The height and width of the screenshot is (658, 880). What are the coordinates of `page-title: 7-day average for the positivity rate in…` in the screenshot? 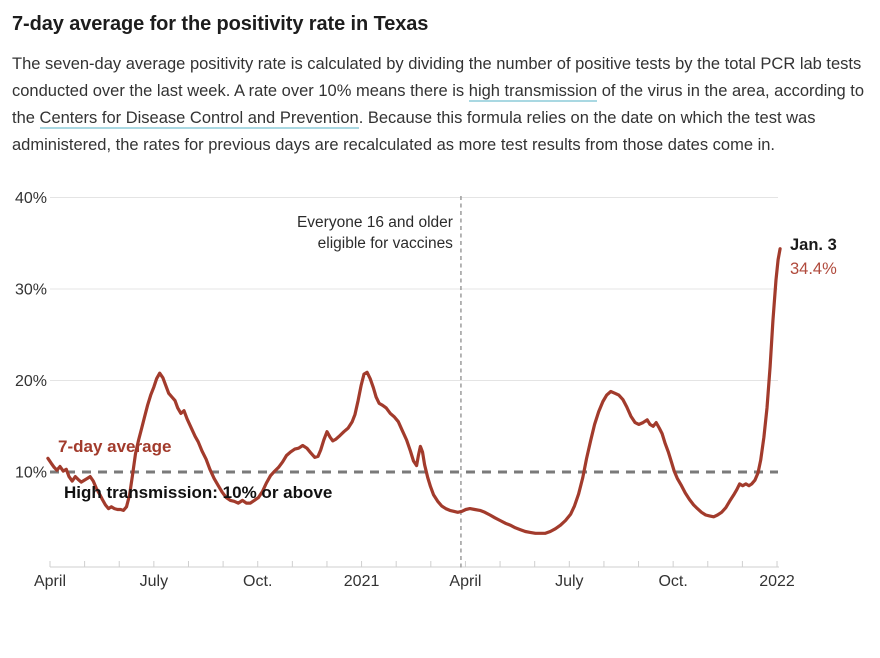 It's located at (220, 24).